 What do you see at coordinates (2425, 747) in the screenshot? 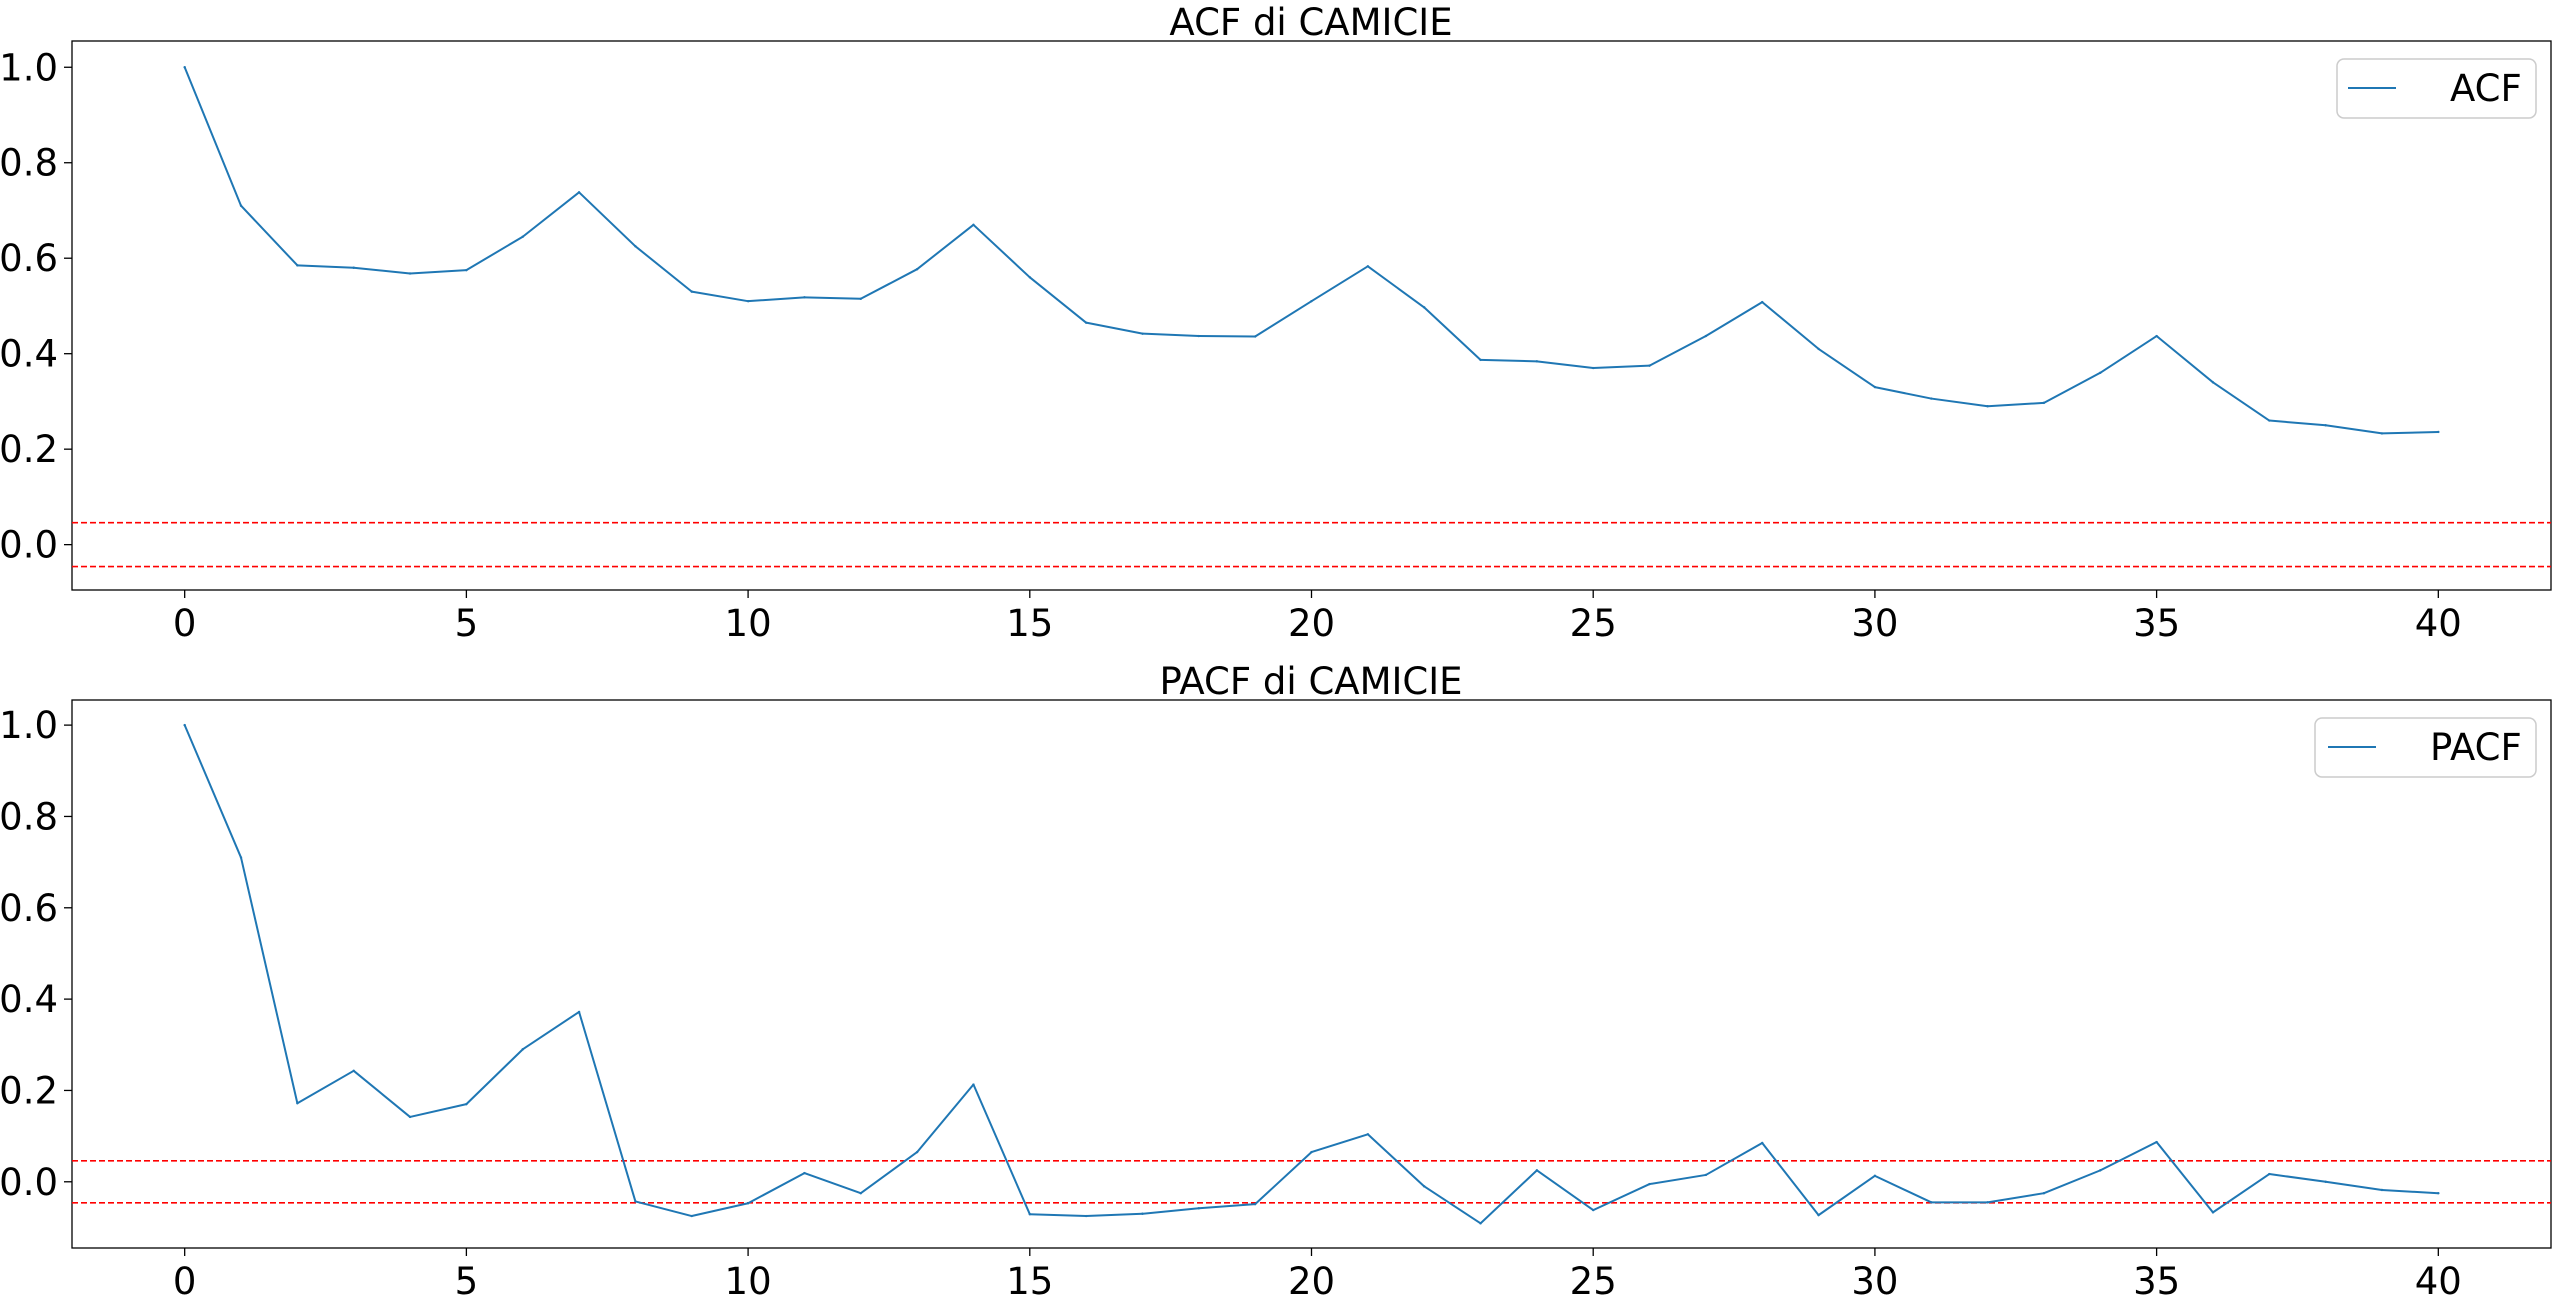
I see `pacf-legend-box` at bounding box center [2425, 747].